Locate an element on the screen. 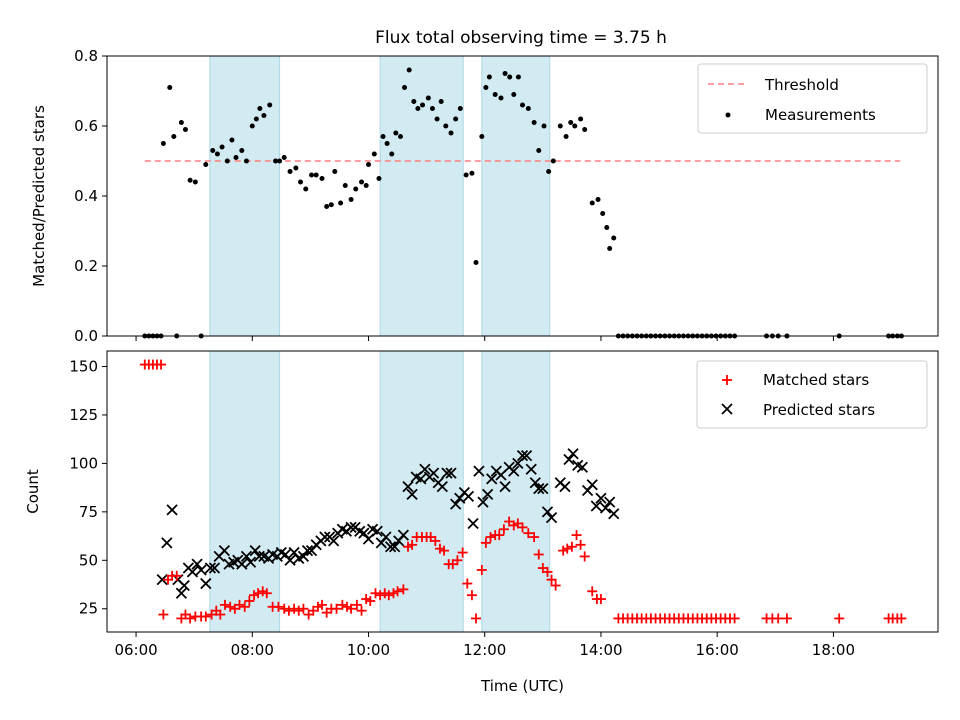  x-tick-label: 10:00 is located at coordinates (368, 650).